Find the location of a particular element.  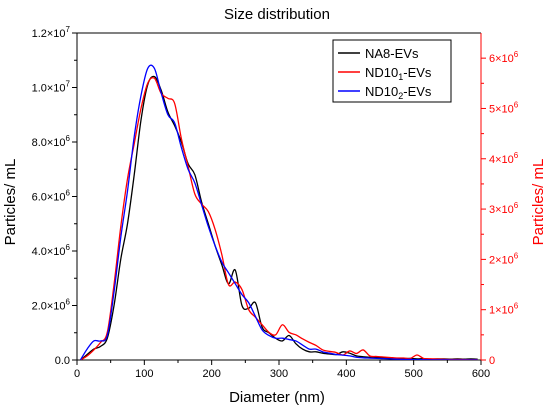

chart-title: Size distribution is located at coordinates (277, 14).